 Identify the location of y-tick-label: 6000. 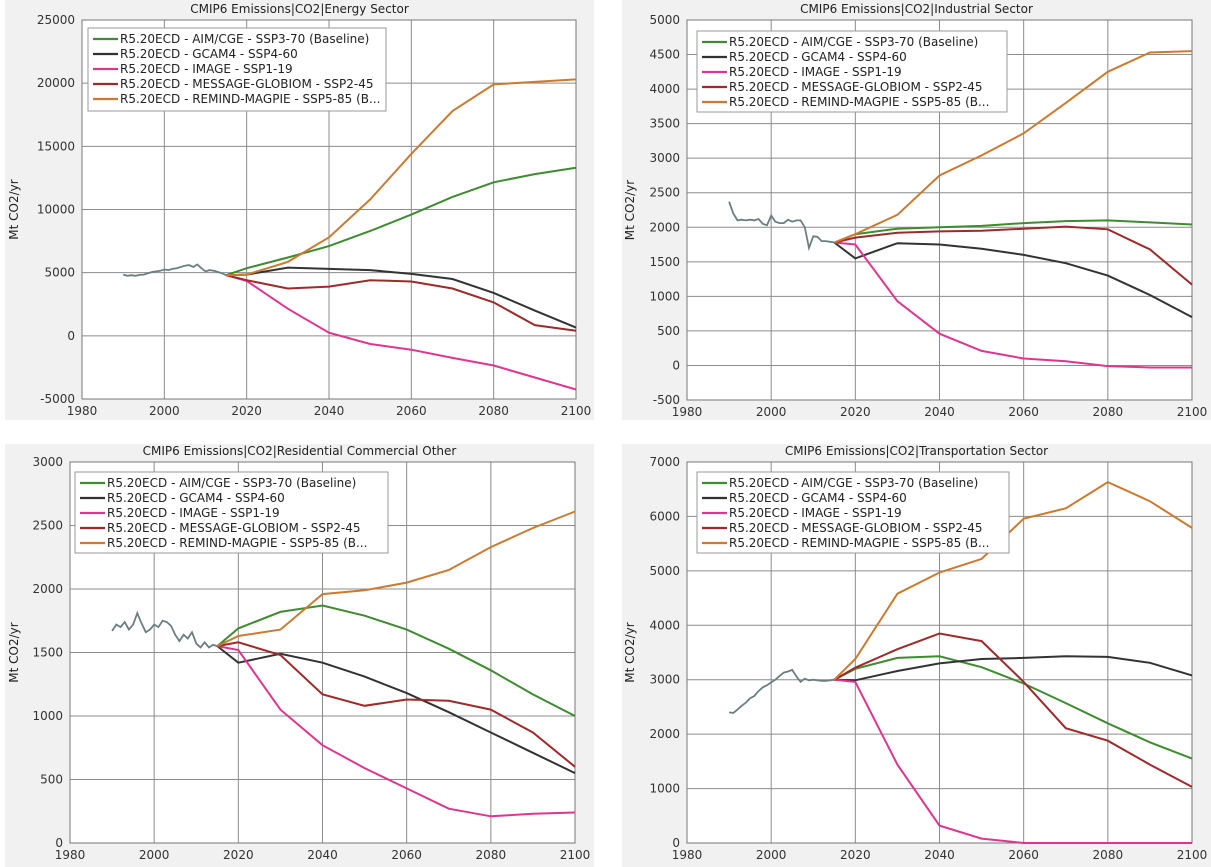
(664, 516).